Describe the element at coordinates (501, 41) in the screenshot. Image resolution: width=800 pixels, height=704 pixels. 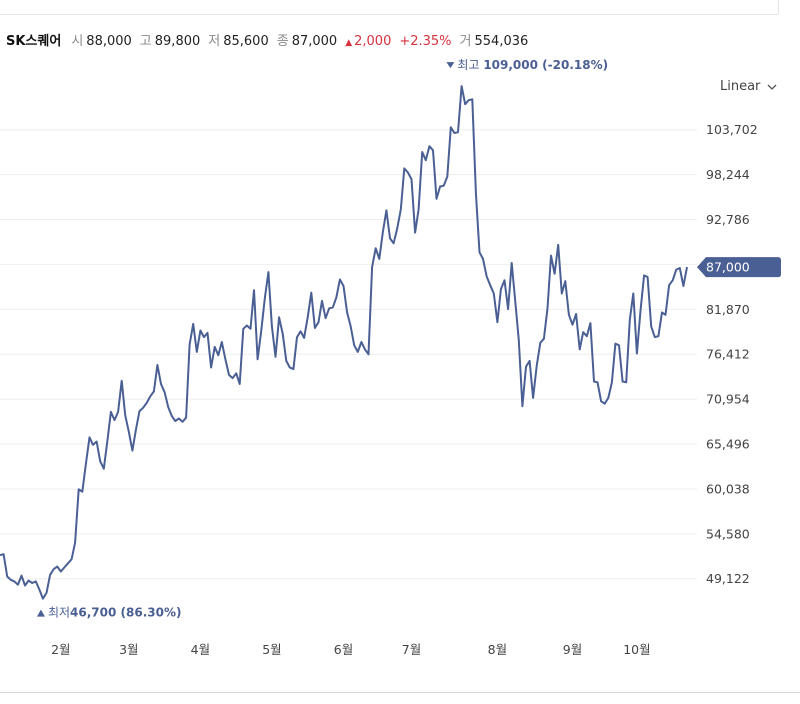
I see `volume-value: 554,036` at that location.